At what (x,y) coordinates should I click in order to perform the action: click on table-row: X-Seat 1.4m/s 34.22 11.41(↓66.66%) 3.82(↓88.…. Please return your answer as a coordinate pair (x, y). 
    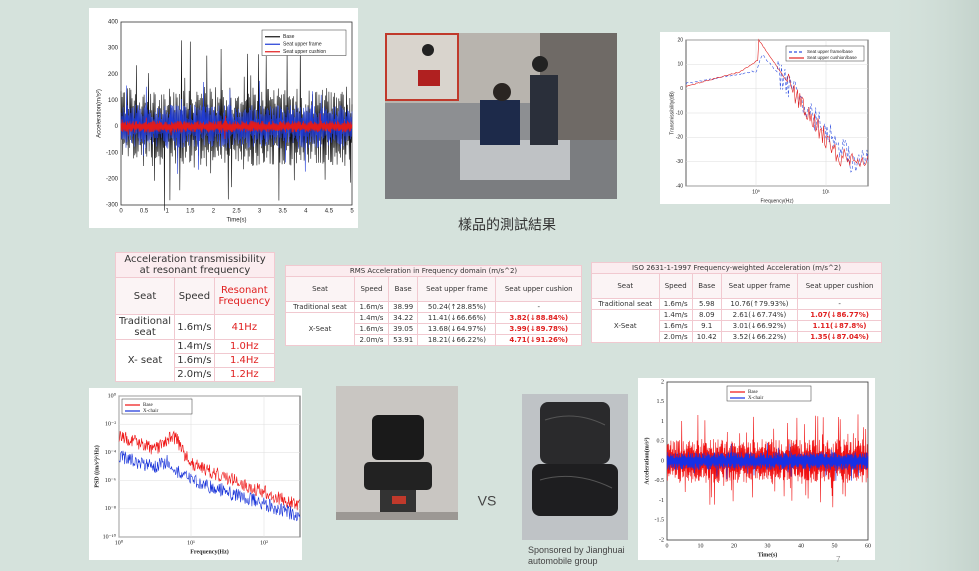
    Looking at the image, I should click on (433, 329).